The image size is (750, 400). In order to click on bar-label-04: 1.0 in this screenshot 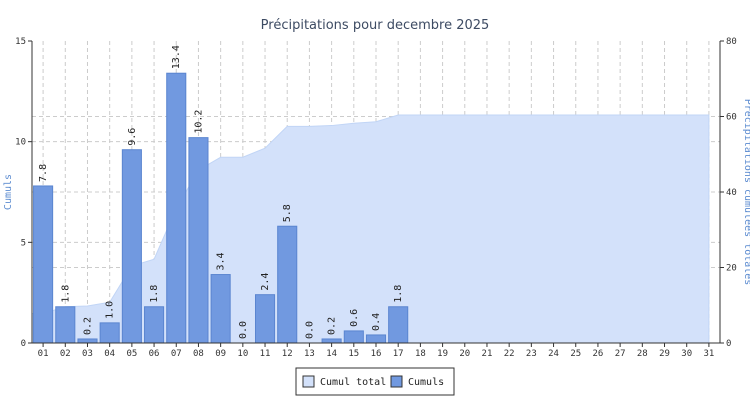, I will do `click(110, 310)`.